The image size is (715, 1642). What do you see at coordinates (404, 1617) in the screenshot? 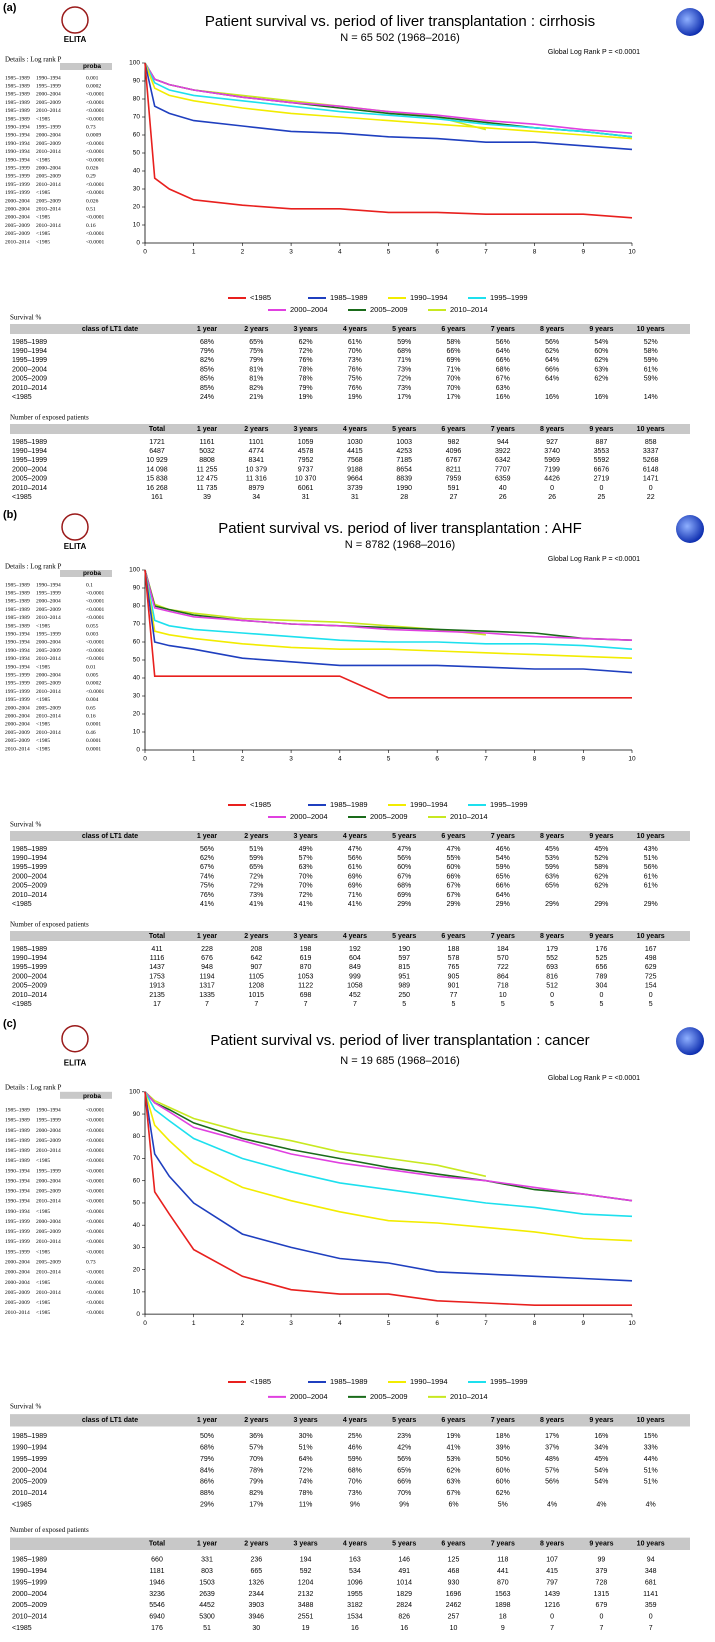
I see `exposed-cell: 826` at bounding box center [404, 1617].